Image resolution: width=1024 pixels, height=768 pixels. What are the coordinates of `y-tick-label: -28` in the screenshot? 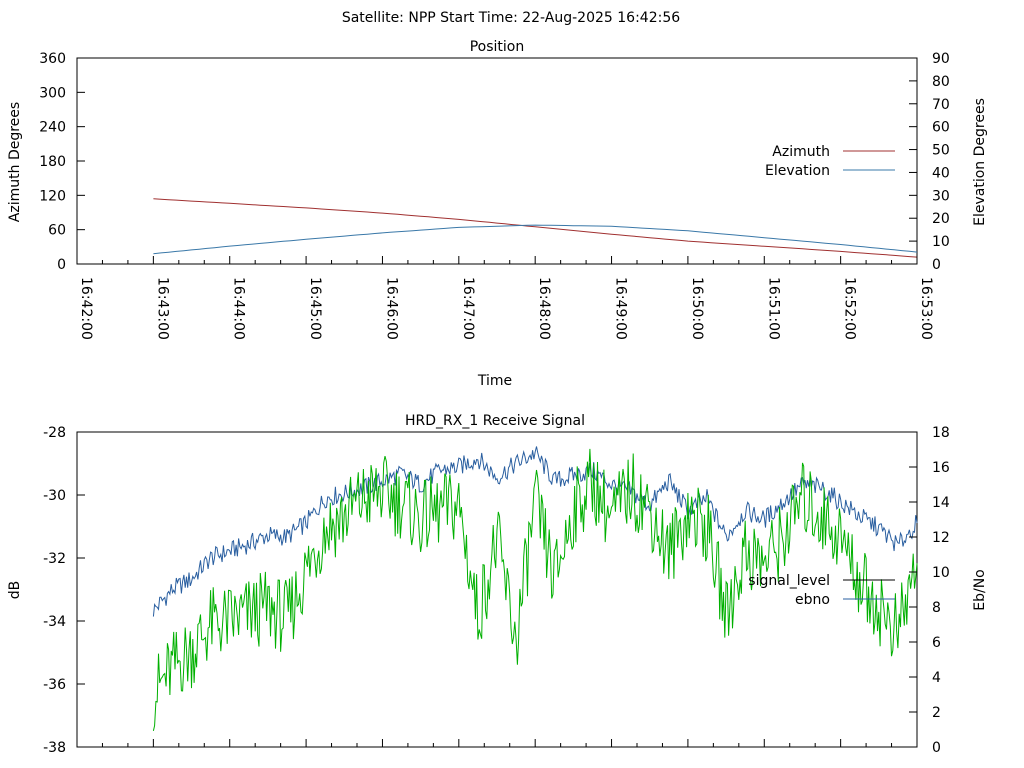 It's located at (54, 433).